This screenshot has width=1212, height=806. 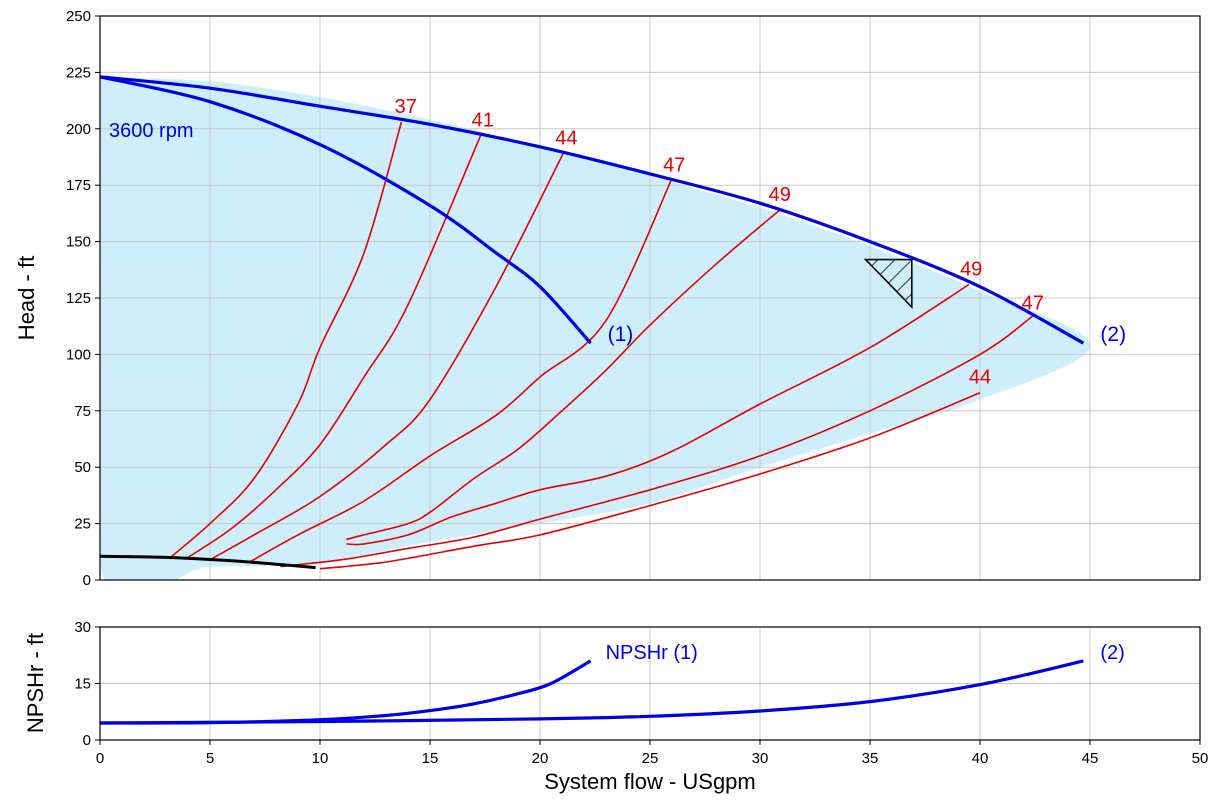 I want to click on npshr-curve1-label: NPSHr (1), so click(x=652, y=653).